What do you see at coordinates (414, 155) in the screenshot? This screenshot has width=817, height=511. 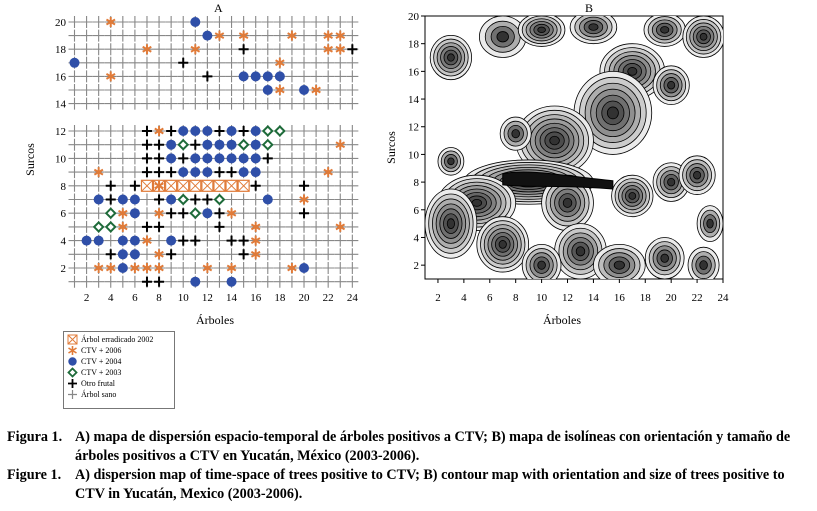 I see `y-tick-label: 10` at bounding box center [414, 155].